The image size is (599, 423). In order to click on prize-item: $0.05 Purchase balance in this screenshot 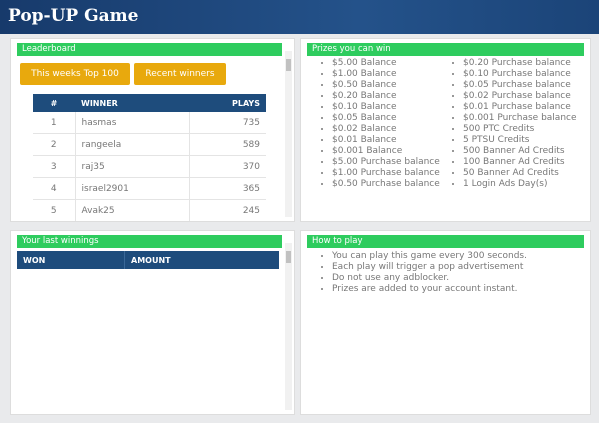, I will do `click(520, 85)`.